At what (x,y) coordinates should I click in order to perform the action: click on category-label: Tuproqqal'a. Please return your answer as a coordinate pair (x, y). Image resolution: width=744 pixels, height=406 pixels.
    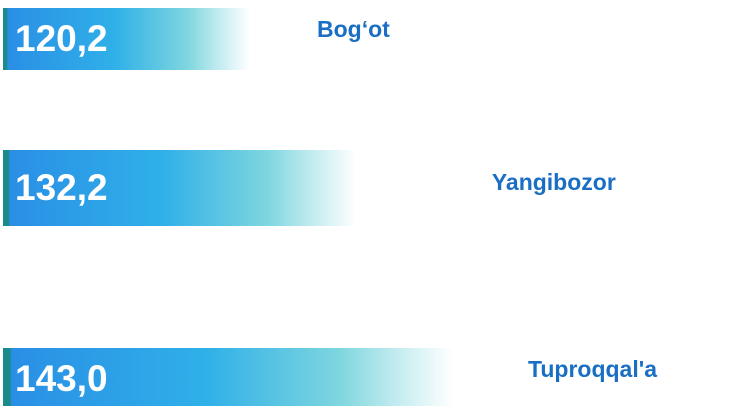
    Looking at the image, I should click on (592, 369).